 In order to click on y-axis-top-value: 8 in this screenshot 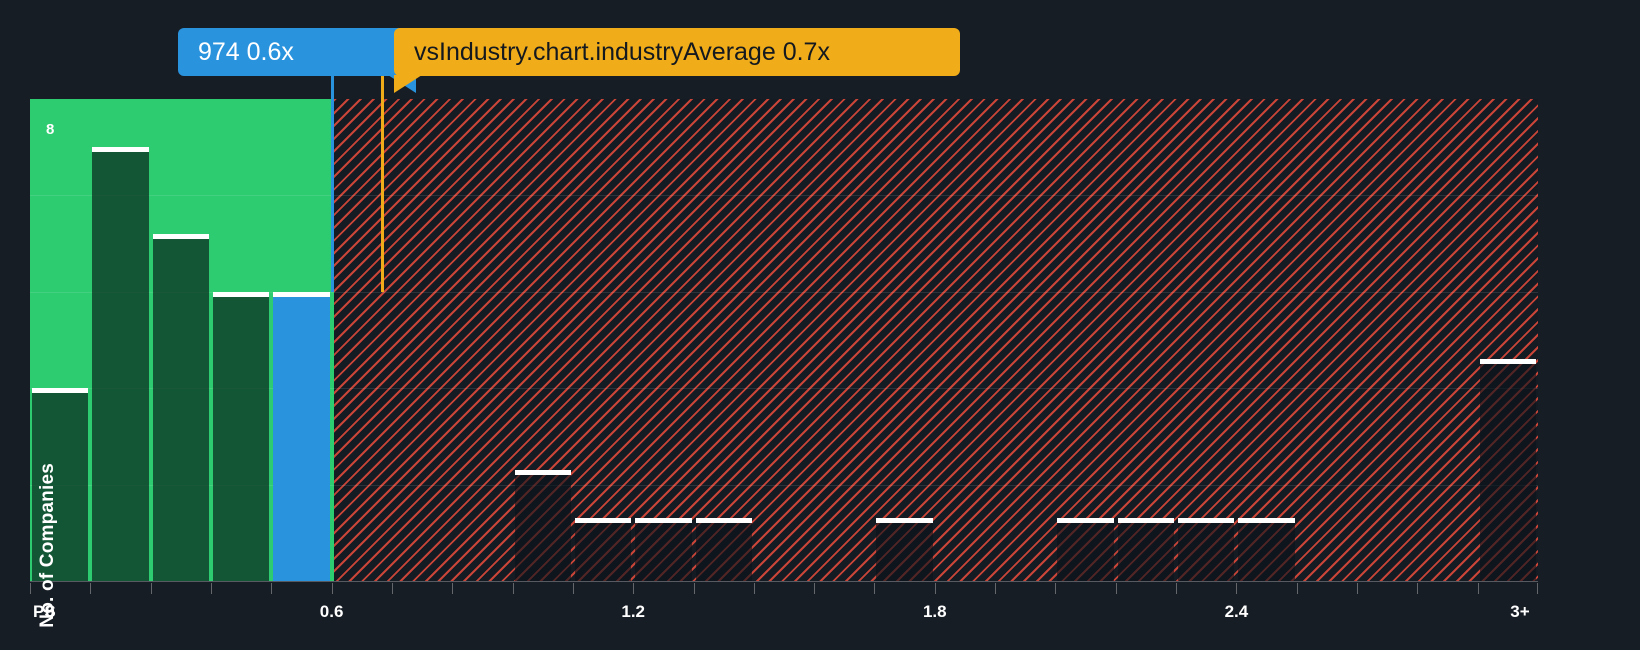, I will do `click(50, 129)`.